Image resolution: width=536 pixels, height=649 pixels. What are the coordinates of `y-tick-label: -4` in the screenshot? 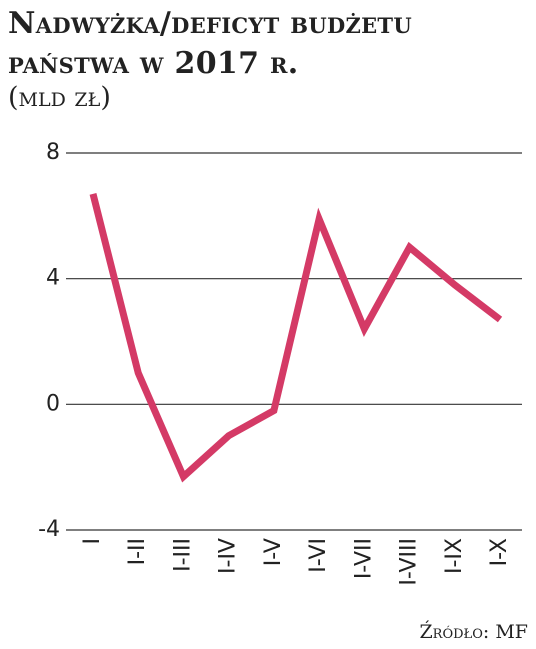 It's located at (49, 529).